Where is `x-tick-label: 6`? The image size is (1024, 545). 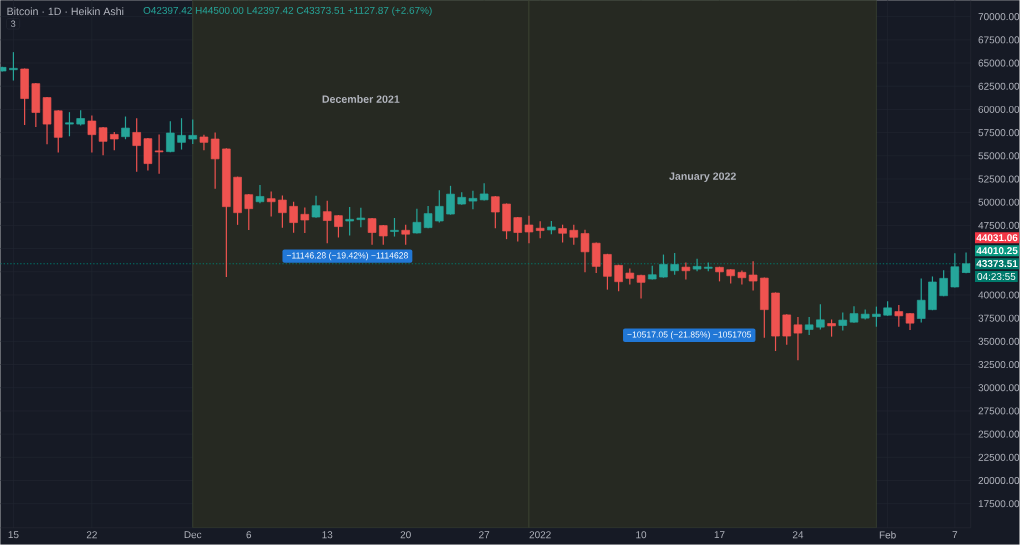
x-tick-label: 6 is located at coordinates (249, 535).